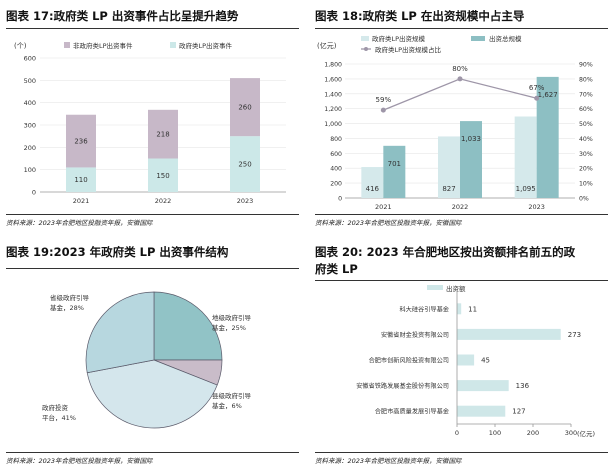 The width and height of the screenshot is (612, 474). I want to click on data-label: 110, so click(80, 180).